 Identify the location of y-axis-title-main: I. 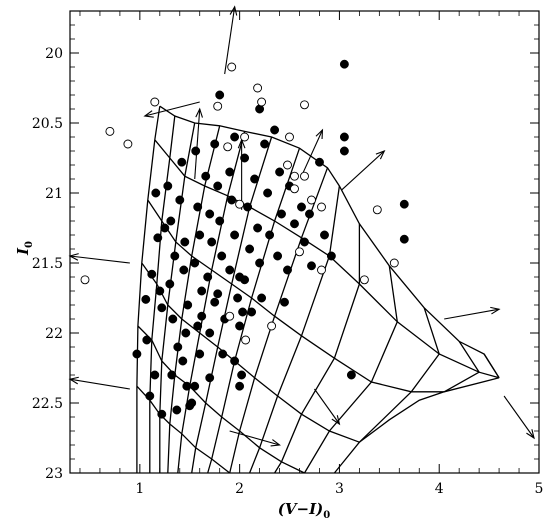
(23, 251).